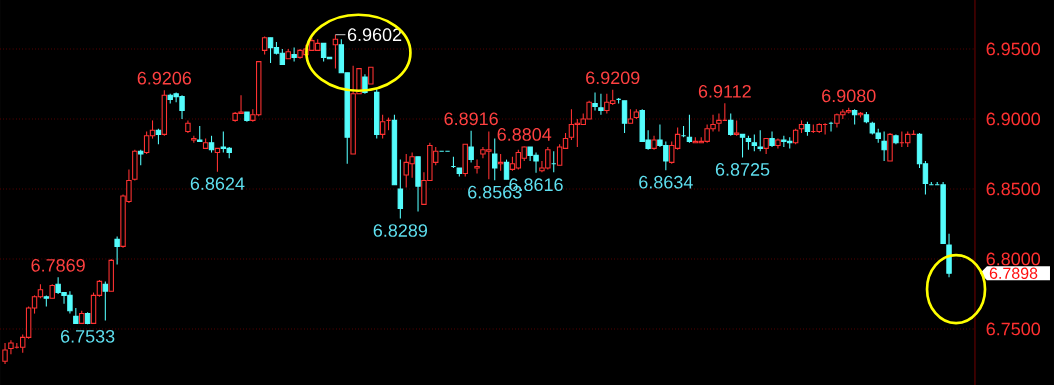 The image size is (1054, 385). What do you see at coordinates (1013, 259) in the screenshot?
I see `y-tick-label: 6.8000` at bounding box center [1013, 259].